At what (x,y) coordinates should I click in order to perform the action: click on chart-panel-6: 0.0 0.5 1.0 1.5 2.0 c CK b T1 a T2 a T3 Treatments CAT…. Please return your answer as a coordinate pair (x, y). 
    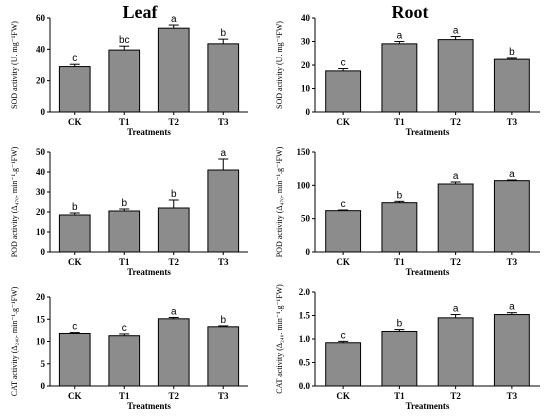
    Looking at the image, I should click on (407, 347).